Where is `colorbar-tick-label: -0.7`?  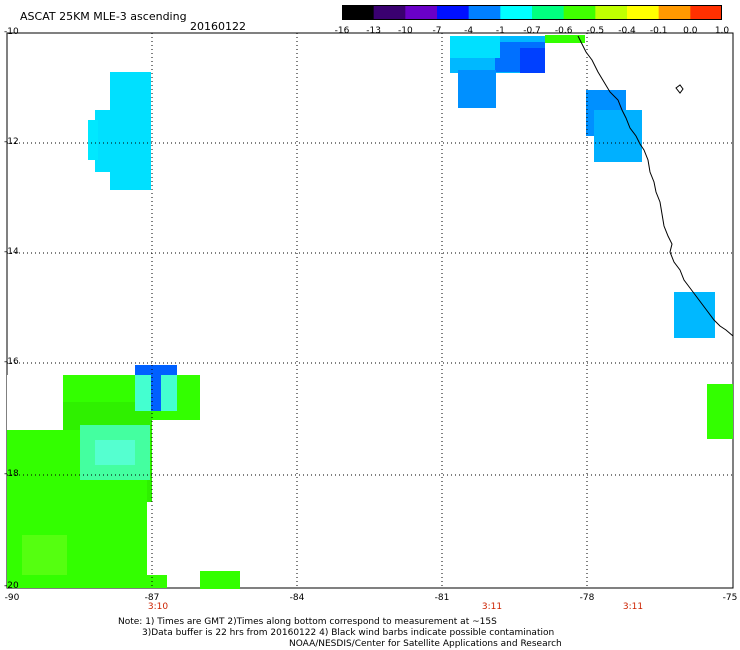
colorbar-tick-label: -0.7 is located at coordinates (532, 31).